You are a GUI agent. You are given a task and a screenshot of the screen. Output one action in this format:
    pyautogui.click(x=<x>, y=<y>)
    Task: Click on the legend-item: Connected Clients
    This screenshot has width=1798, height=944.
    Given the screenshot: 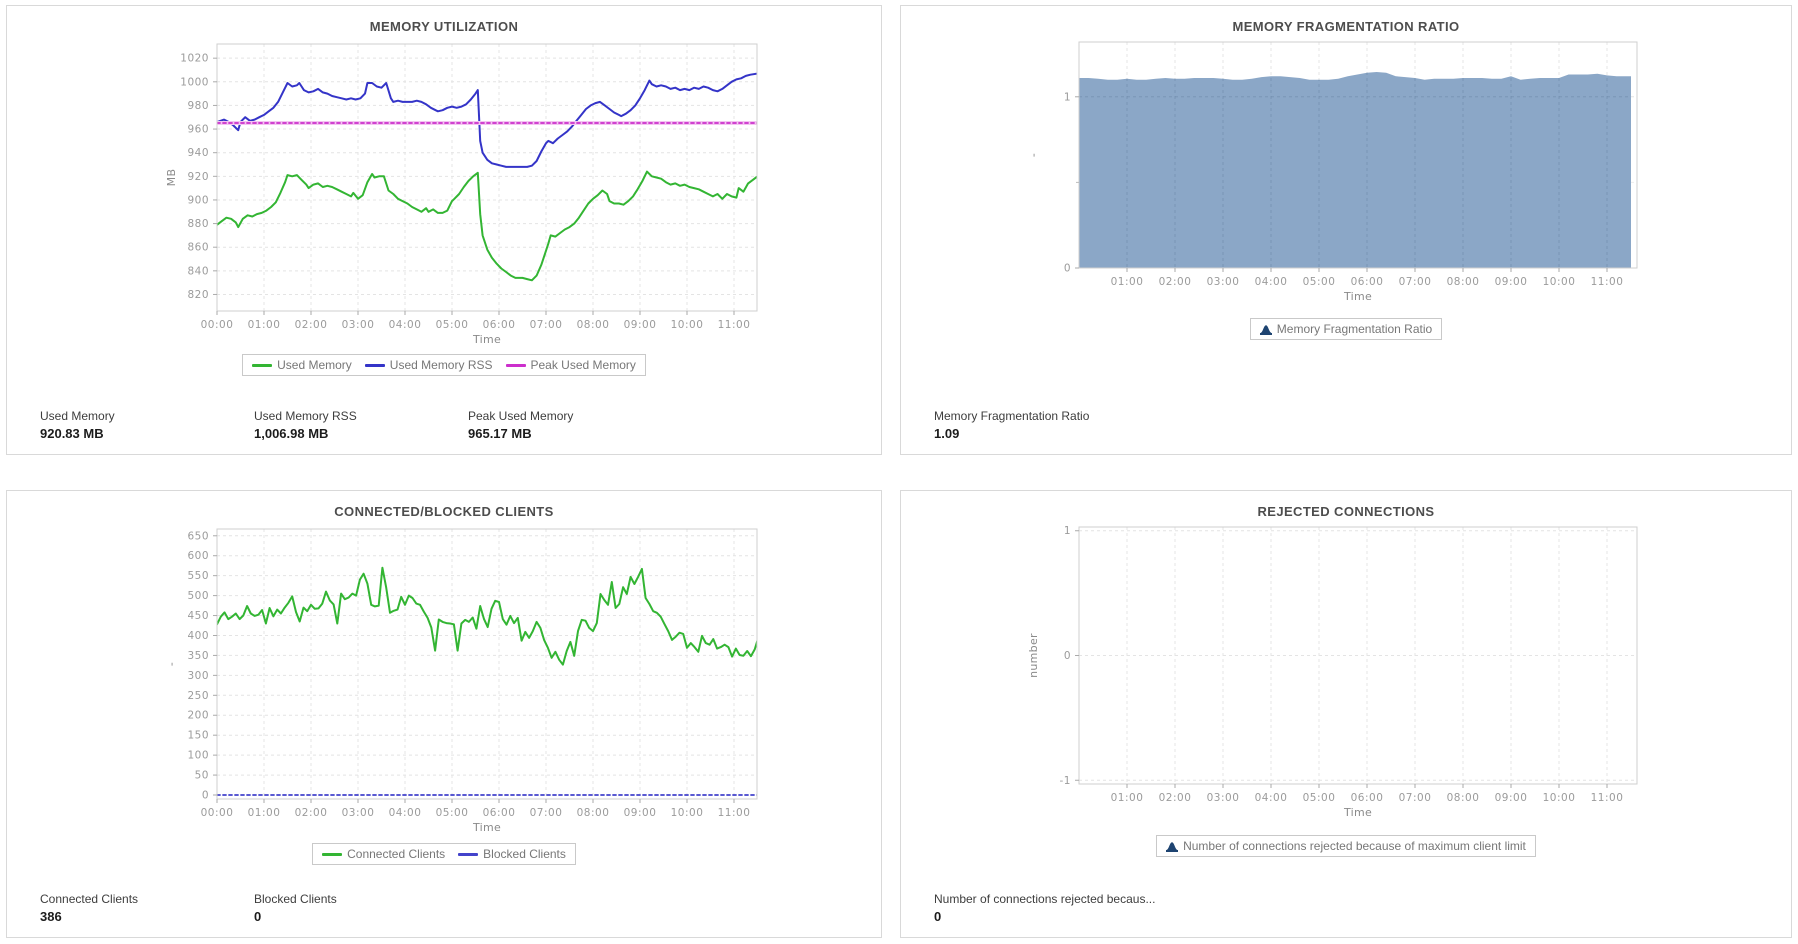 What is the action you would take?
    pyautogui.click(x=383, y=854)
    